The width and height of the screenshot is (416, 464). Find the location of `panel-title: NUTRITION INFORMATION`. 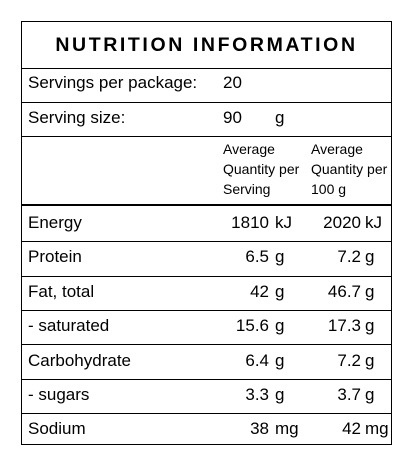

panel-title: NUTRITION INFORMATION is located at coordinates (206, 45).